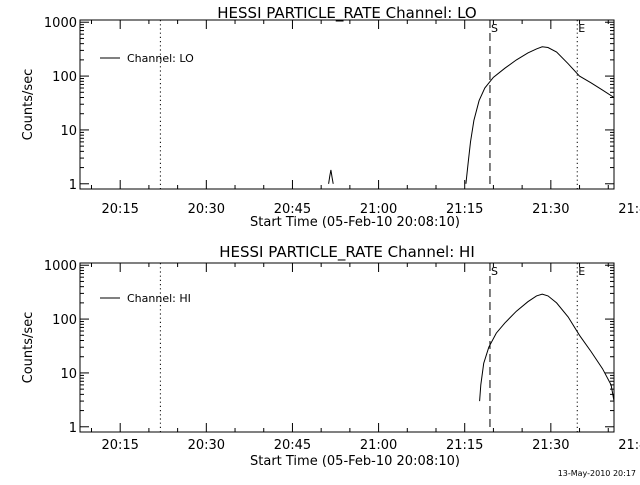 This screenshot has height=485, width=640. Describe the element at coordinates (160, 58) in the screenshot. I see `legend-entry: Channel: LO` at that location.